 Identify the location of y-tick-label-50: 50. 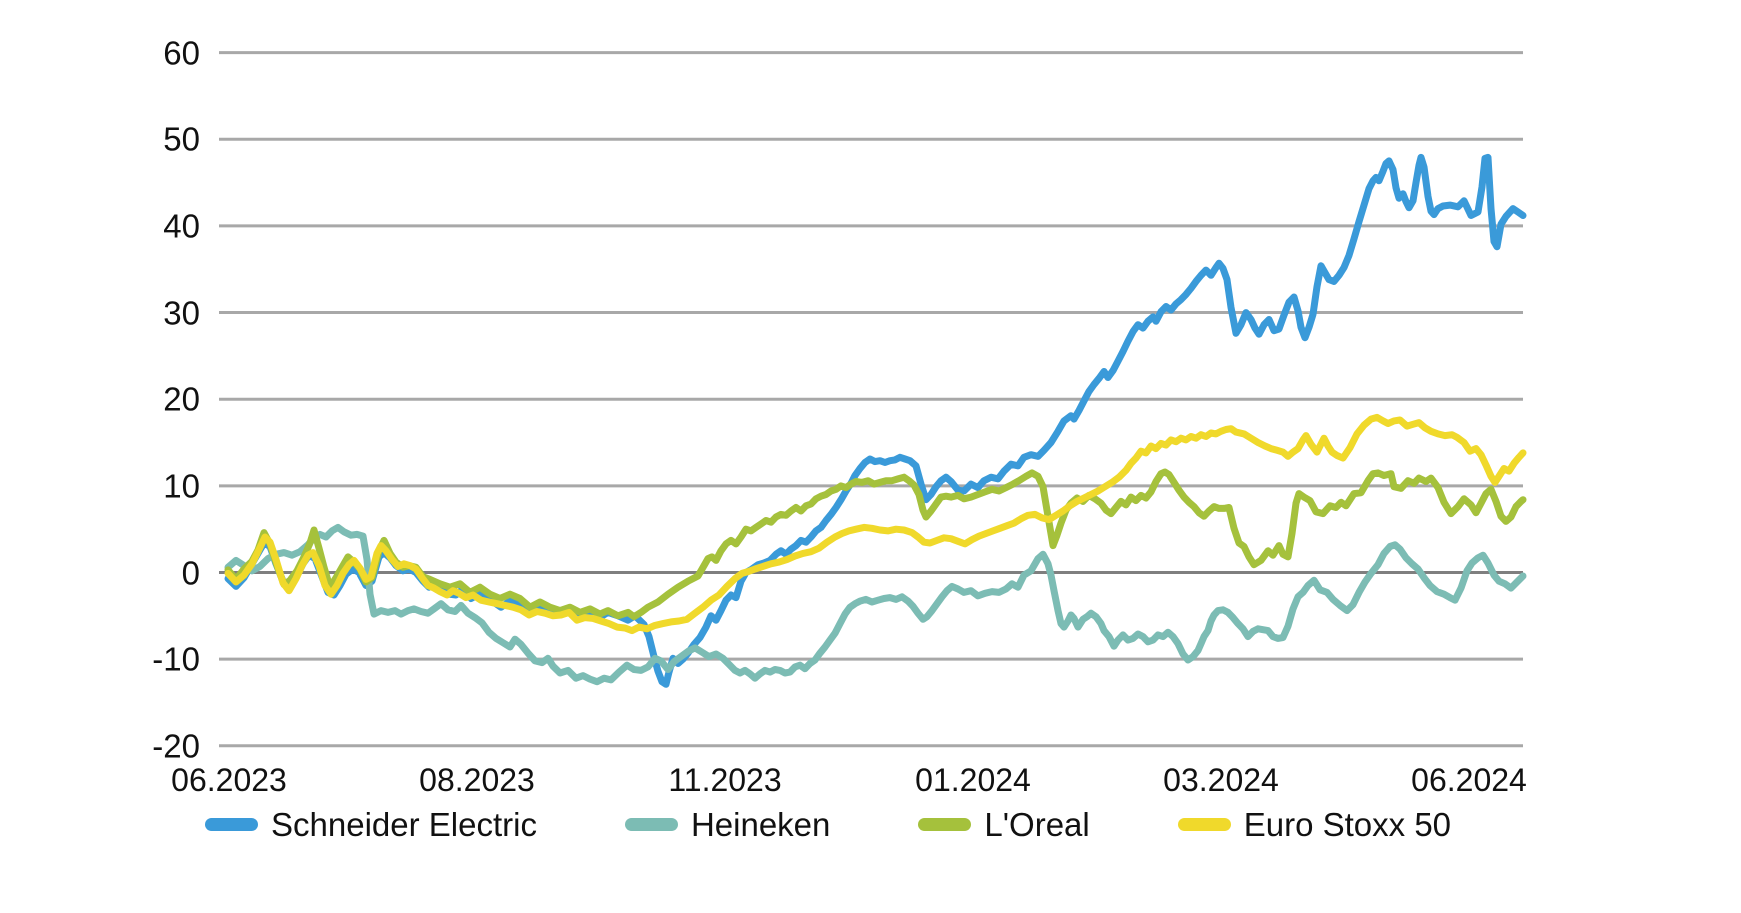
(181, 139).